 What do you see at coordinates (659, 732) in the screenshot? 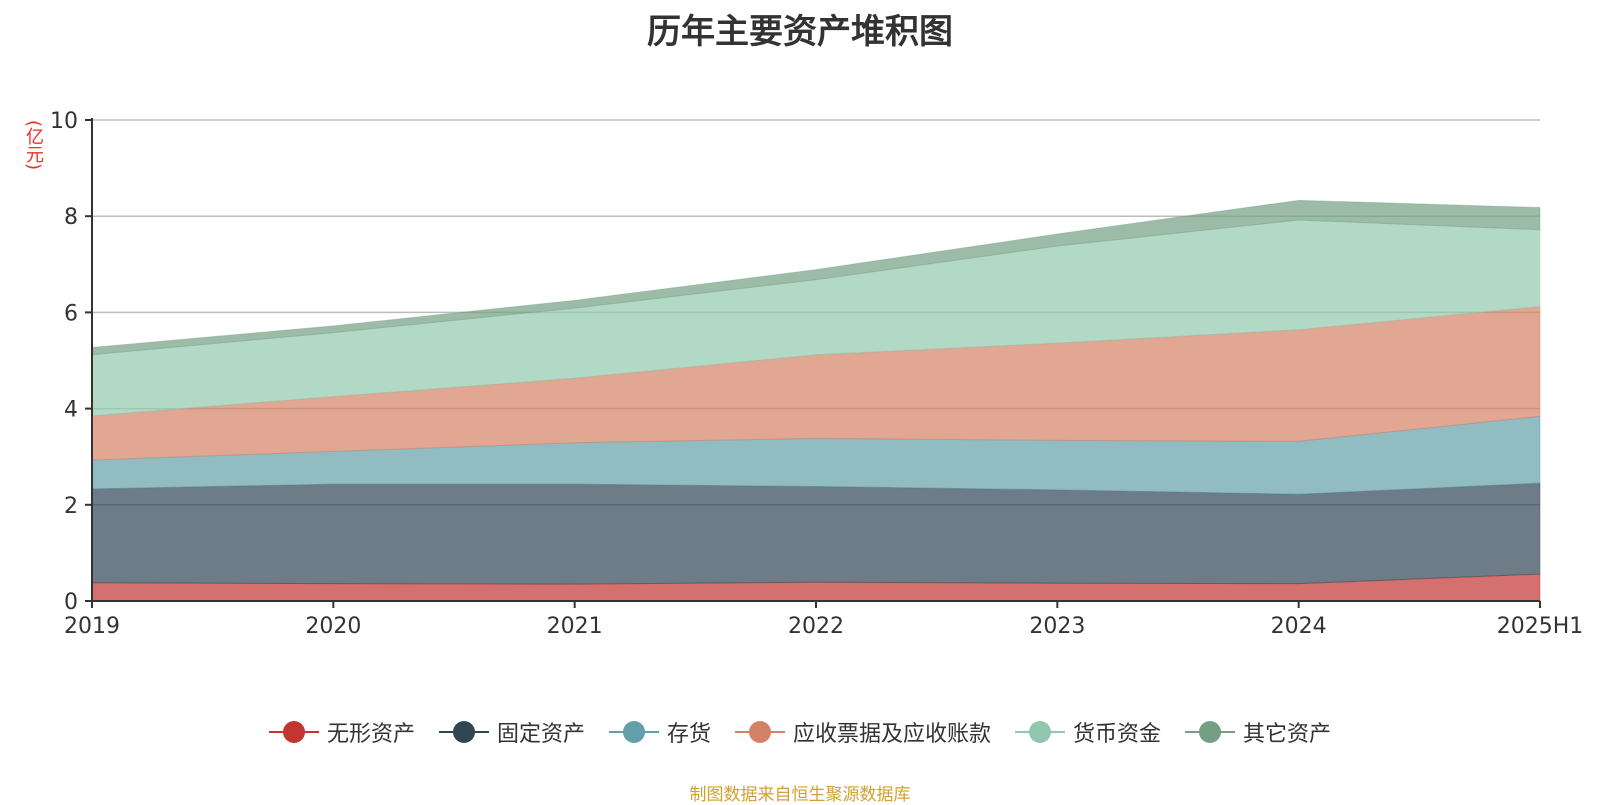
I see `legend-item: 存货` at bounding box center [659, 732].